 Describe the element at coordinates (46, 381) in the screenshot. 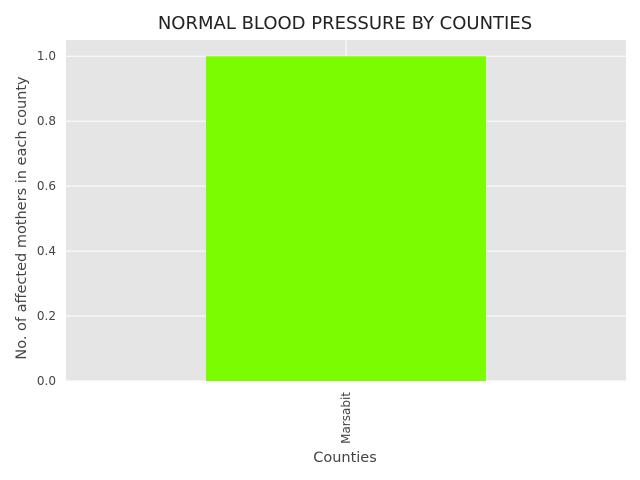

I see `y-tick-label: 0.0` at that location.